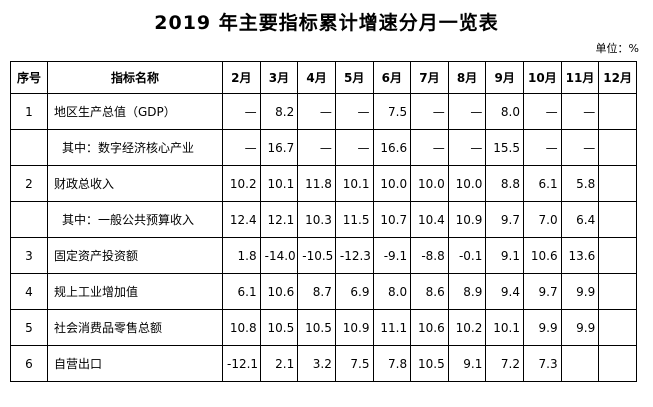  I want to click on header-cell: 6月, so click(392, 77).